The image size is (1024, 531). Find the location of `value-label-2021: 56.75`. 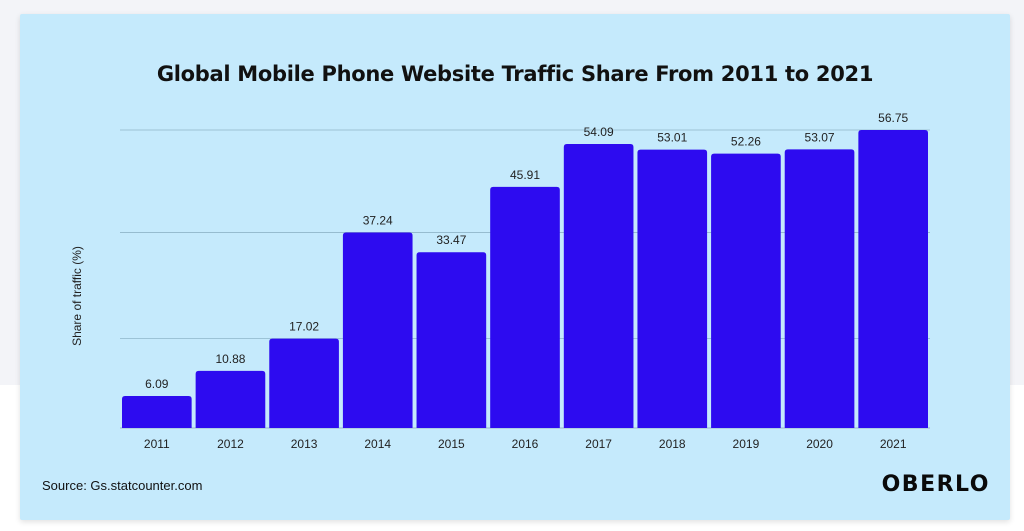

value-label-2021: 56.75 is located at coordinates (893, 118).